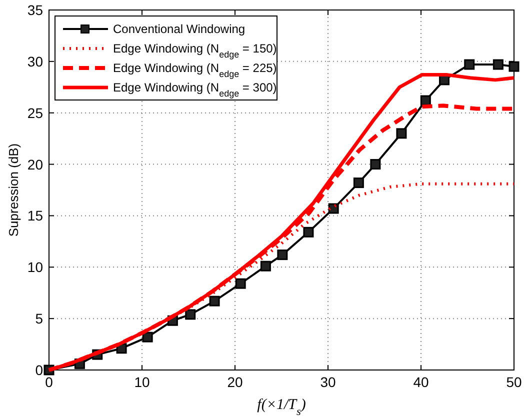 Image resolution: width=524 pixels, height=417 pixels. Describe the element at coordinates (281, 407) in the screenshot. I see `x-axis-title: f(×1/T$_{s}$)` at that location.